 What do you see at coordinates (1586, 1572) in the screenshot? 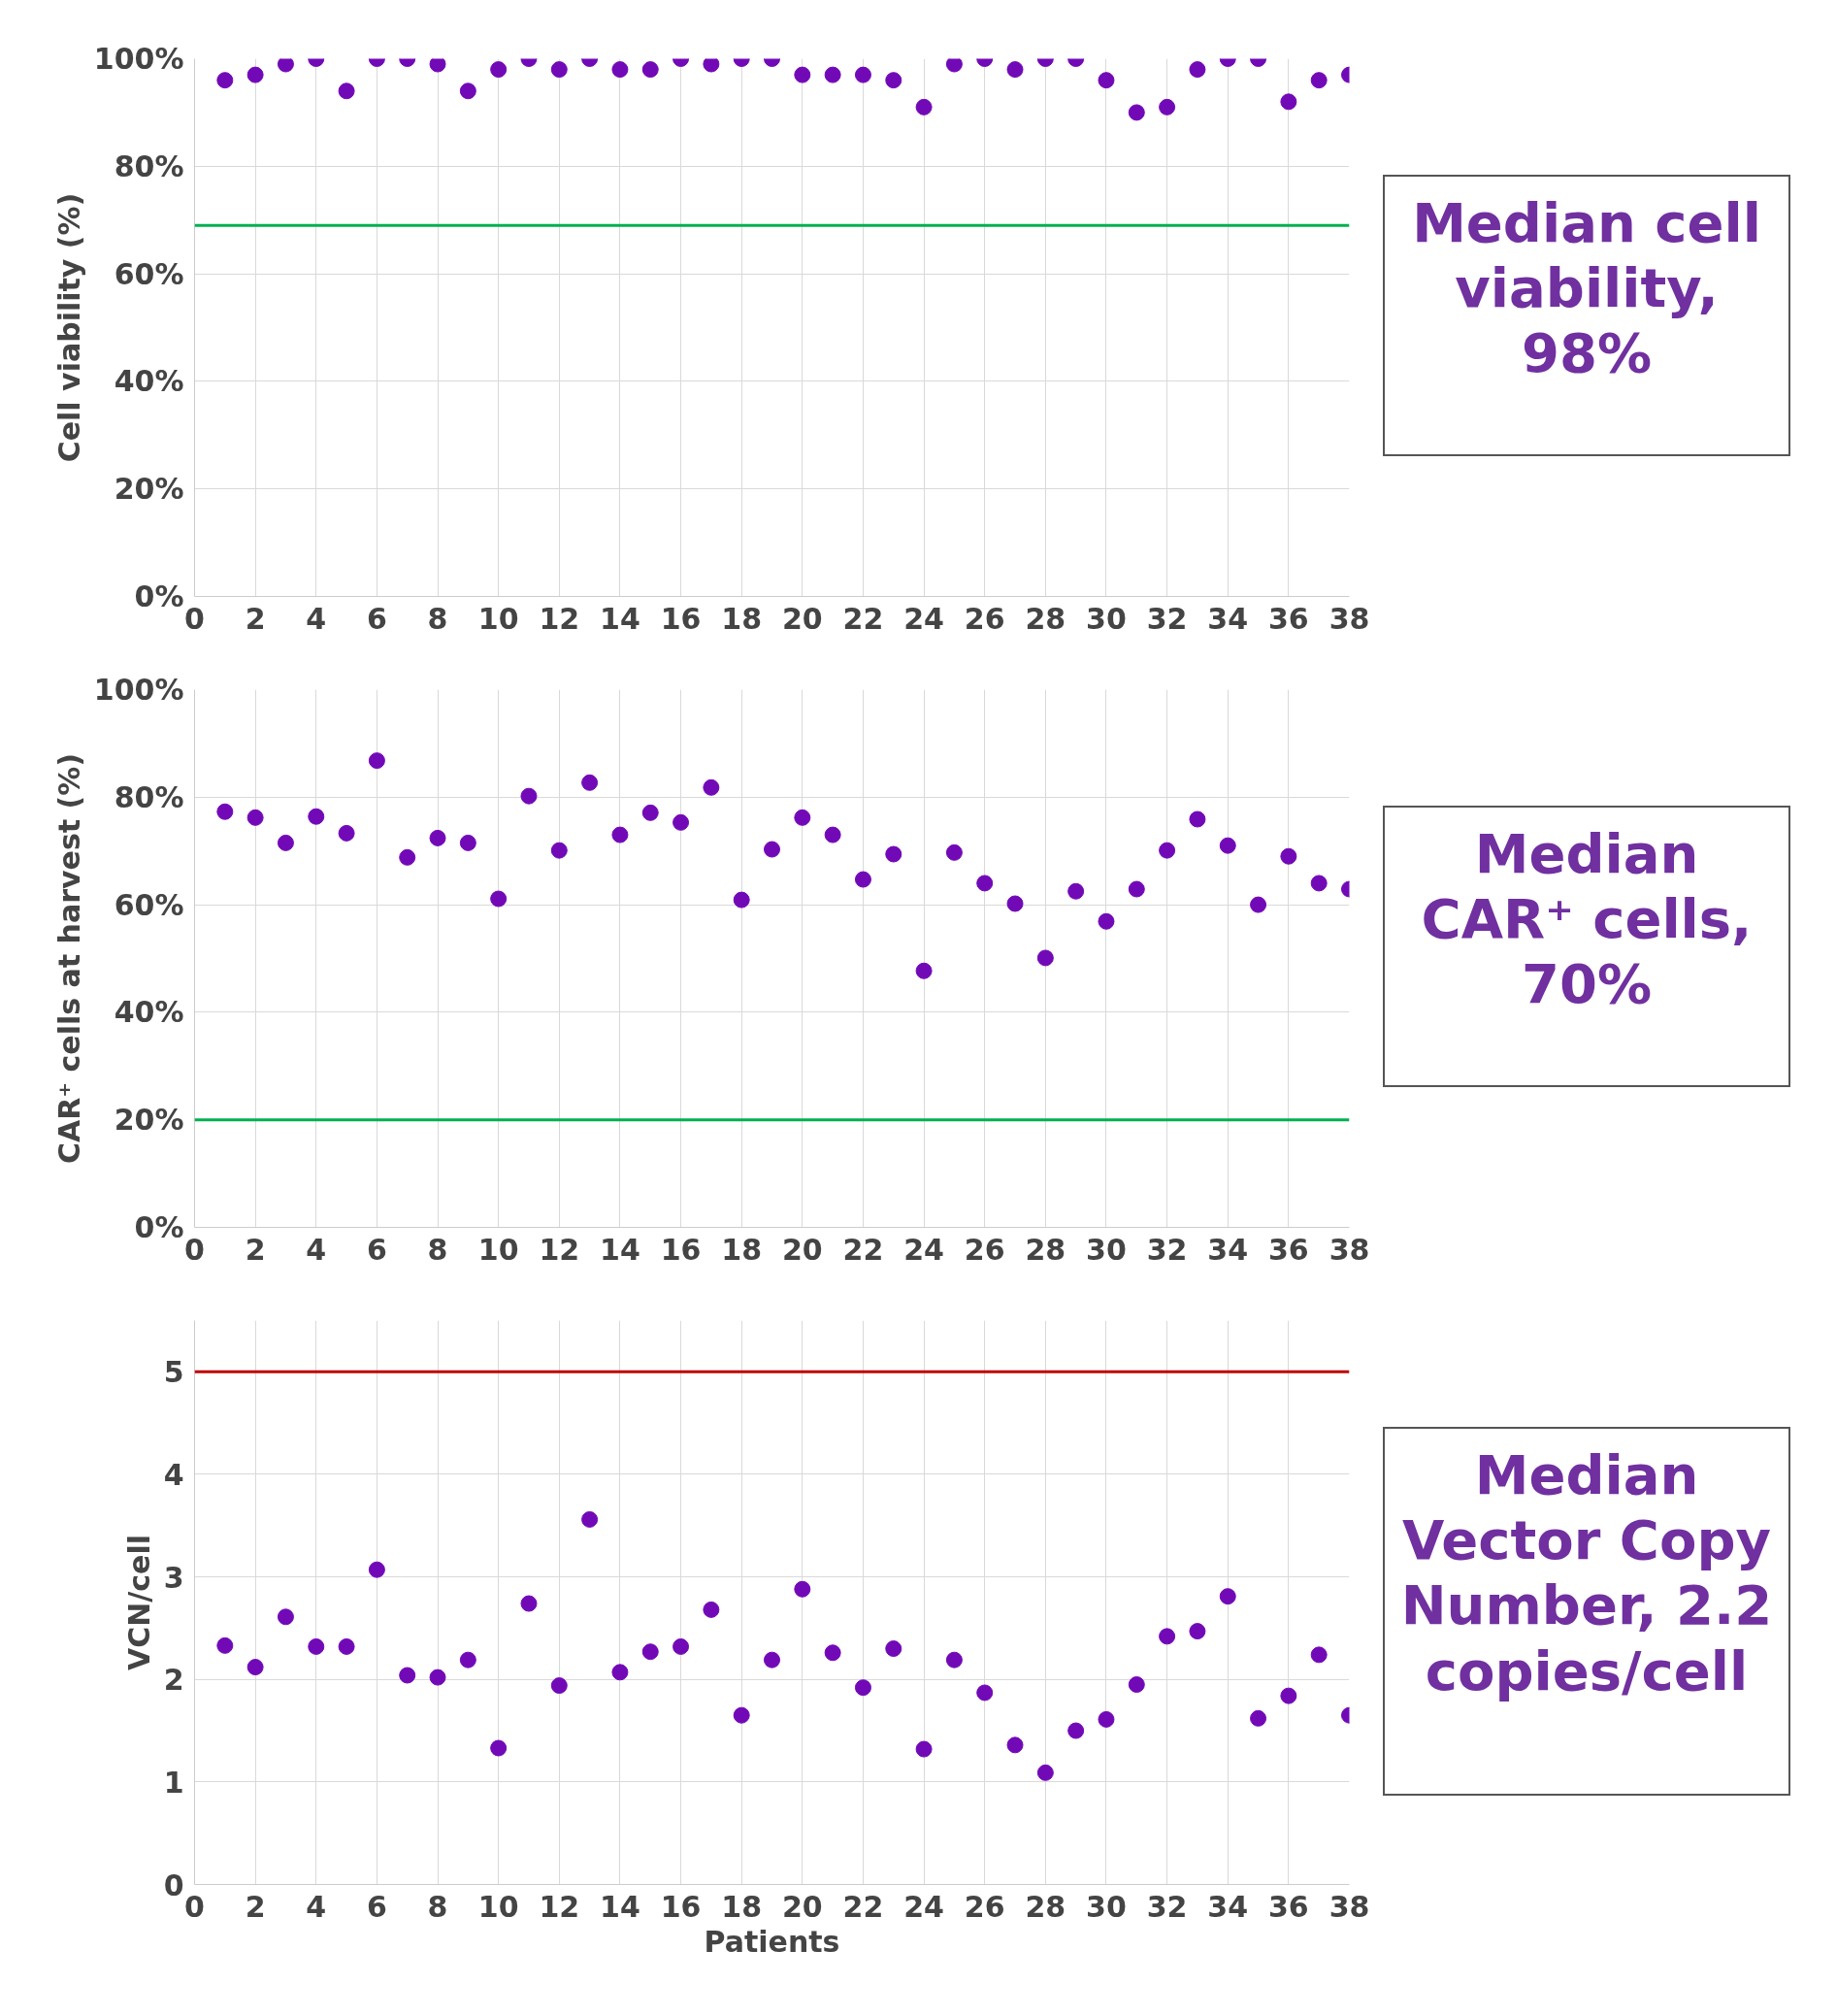
I see `text: Median Vector Copy Number, 2.2 copies/cell` at bounding box center [1586, 1572].